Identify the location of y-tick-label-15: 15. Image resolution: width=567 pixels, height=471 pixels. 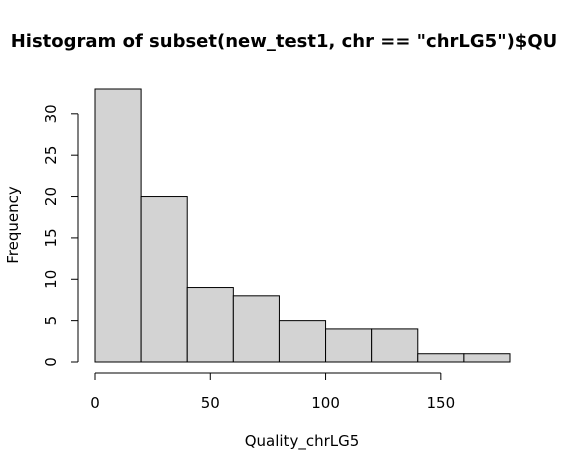
(51, 237).